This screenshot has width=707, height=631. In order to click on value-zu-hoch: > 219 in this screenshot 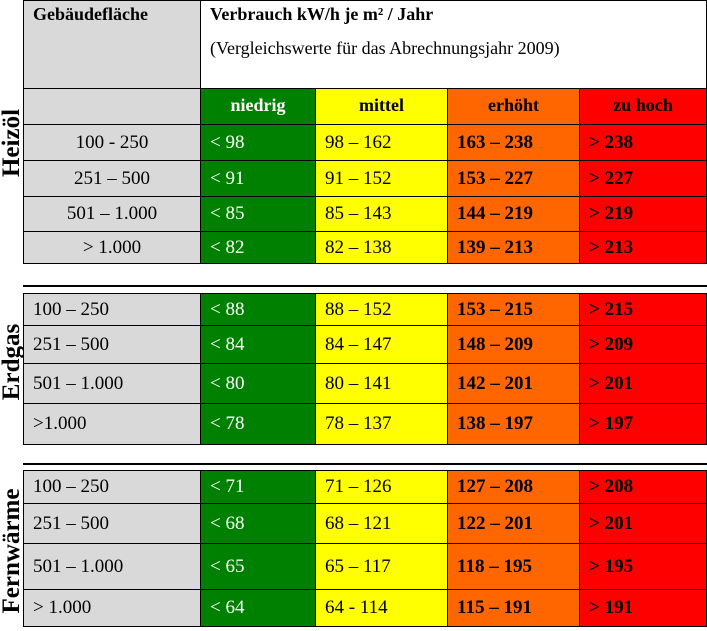, I will do `click(643, 214)`.